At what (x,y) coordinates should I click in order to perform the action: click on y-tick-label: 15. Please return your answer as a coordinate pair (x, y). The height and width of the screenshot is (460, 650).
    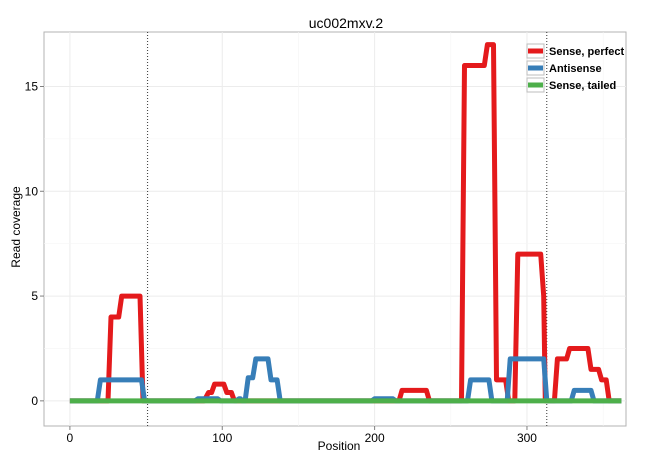
    Looking at the image, I should click on (32, 86).